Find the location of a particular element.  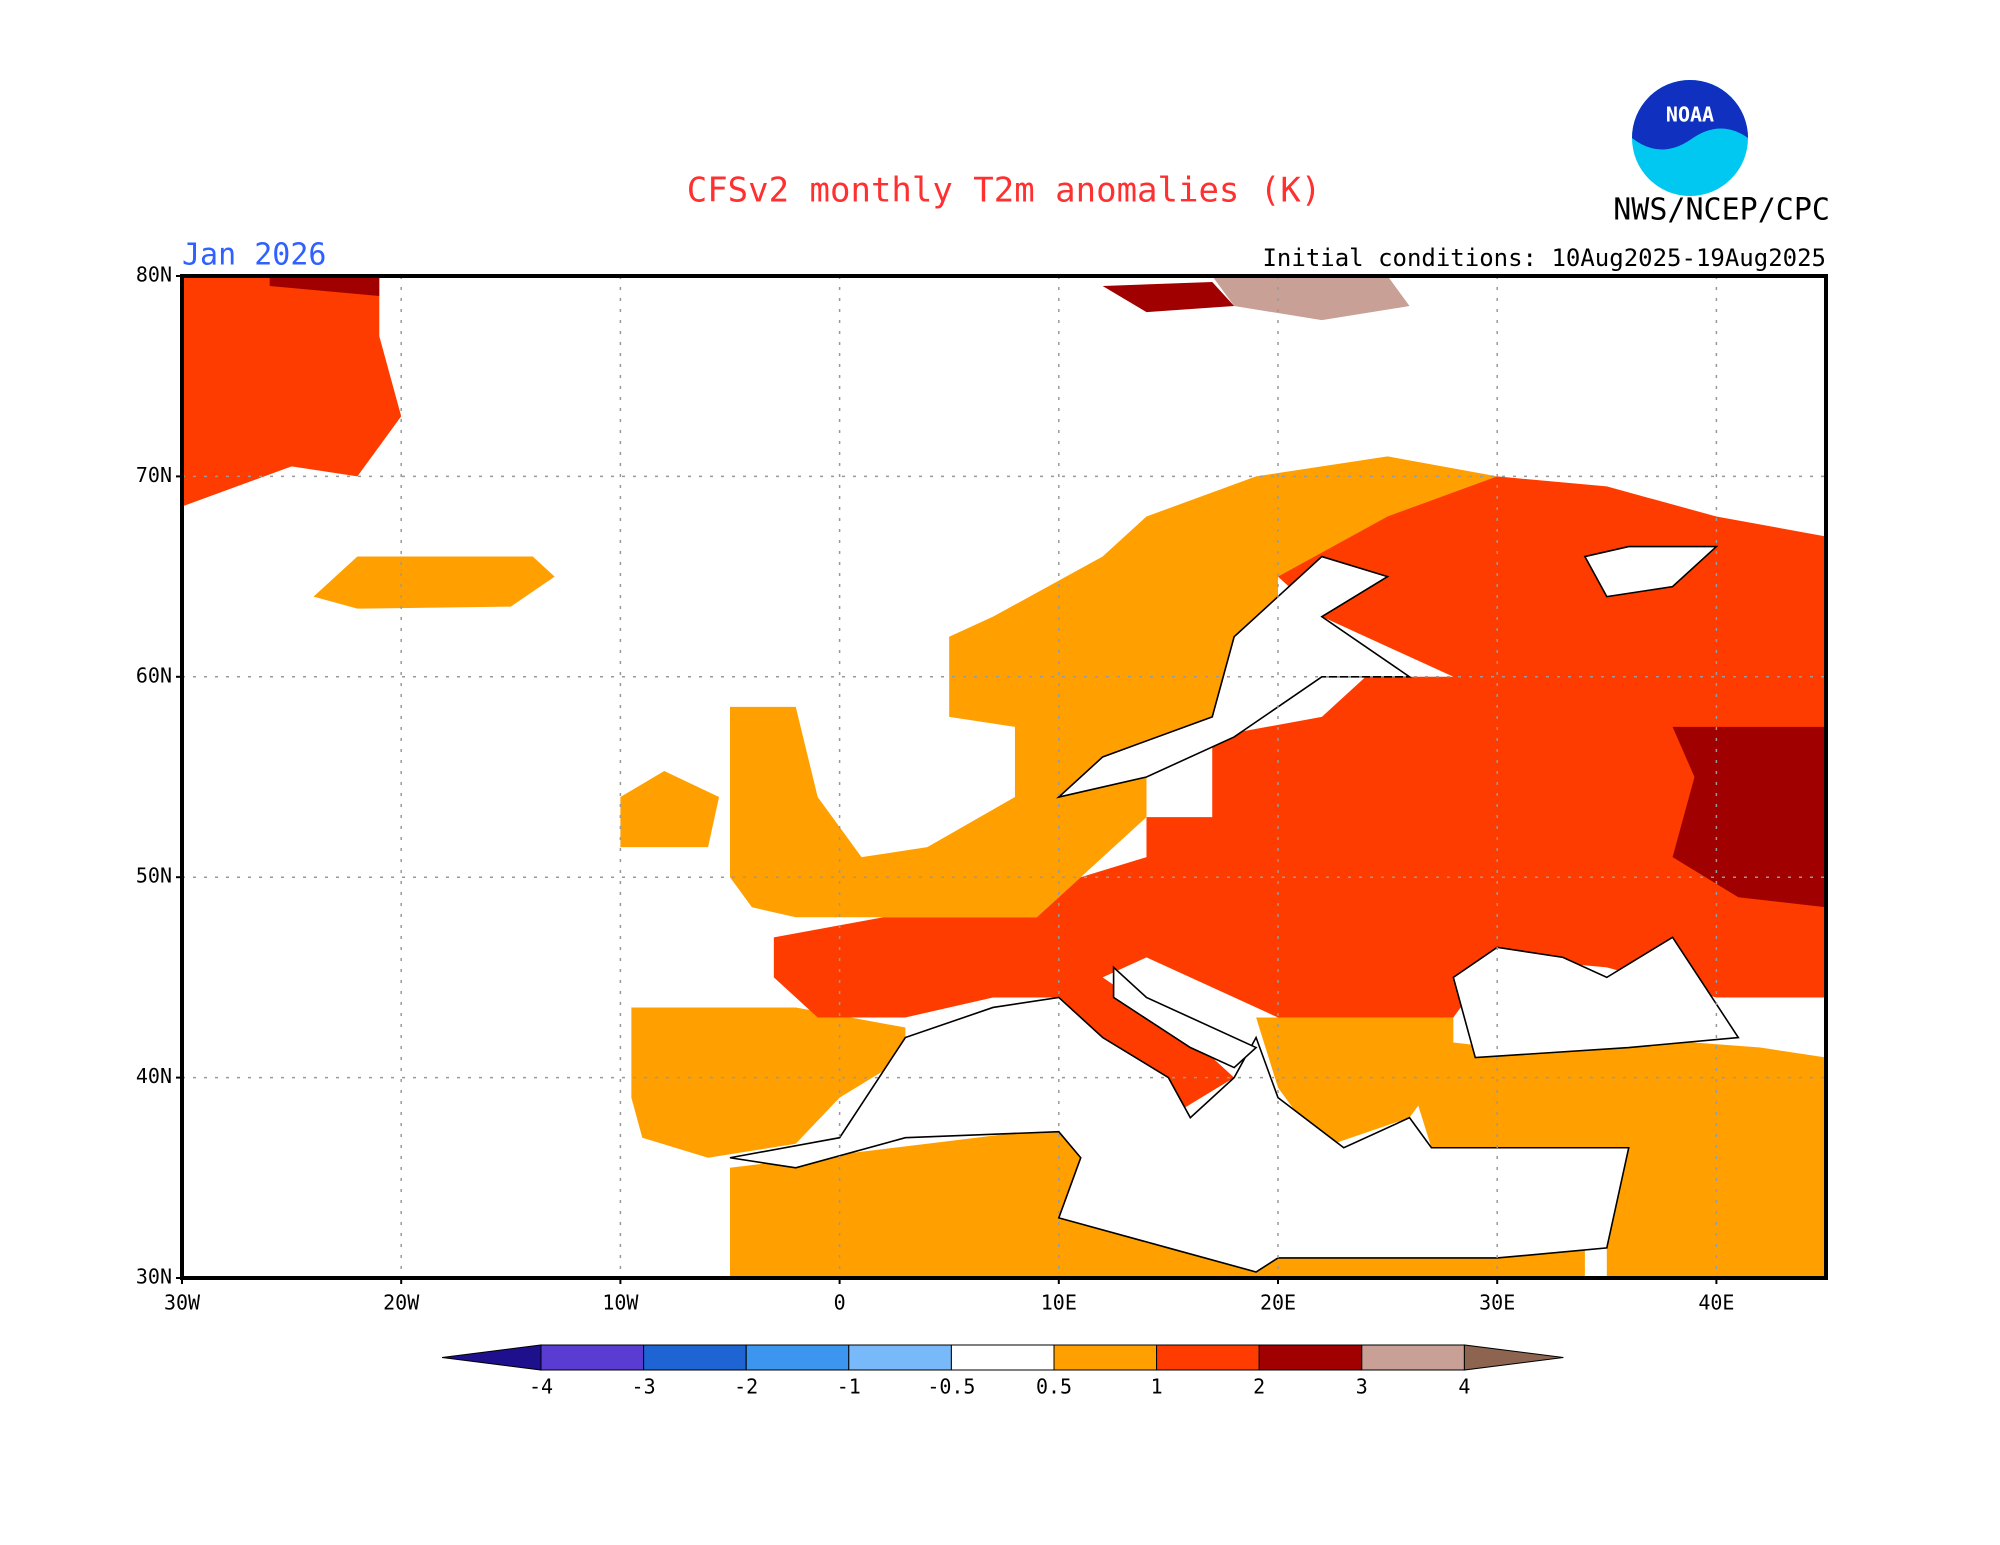

colorbar-label: 2 is located at coordinates (1259, 1387).